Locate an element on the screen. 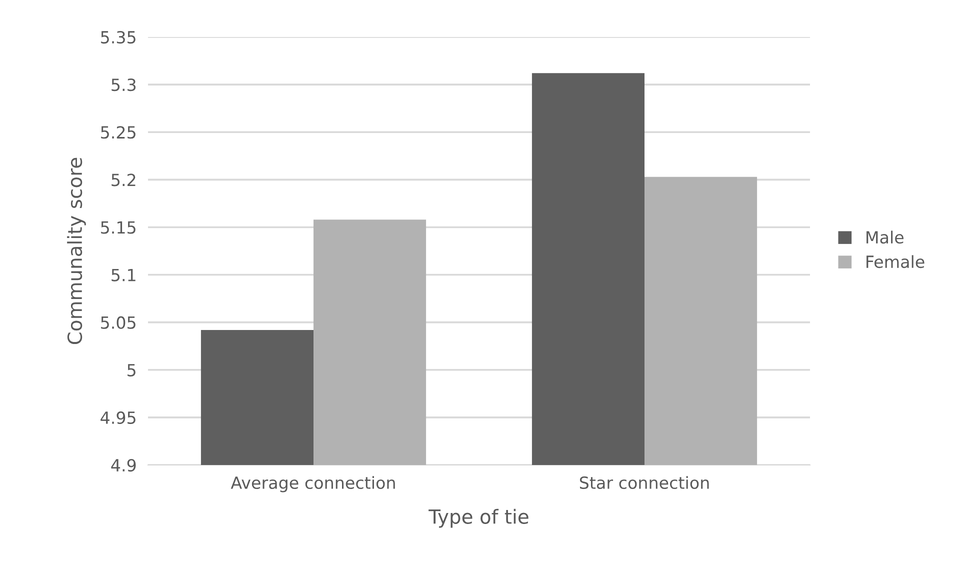 This screenshot has width=957, height=579. y-tick-label: 4.95 is located at coordinates (118, 417).